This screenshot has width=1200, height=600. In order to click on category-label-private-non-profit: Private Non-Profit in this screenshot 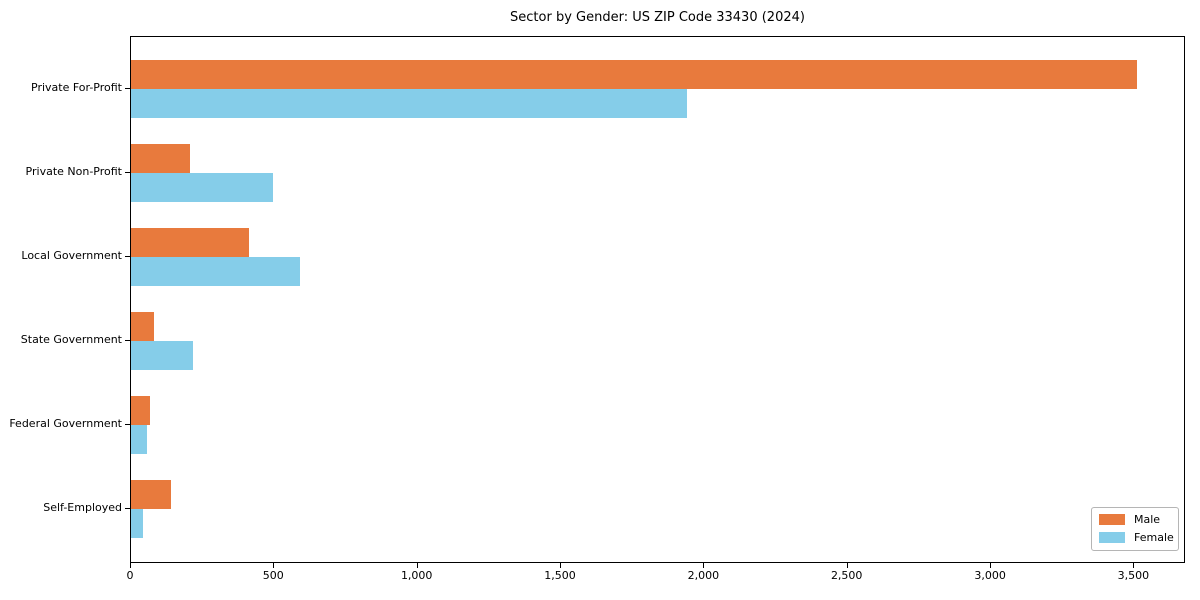, I will do `click(73, 171)`.